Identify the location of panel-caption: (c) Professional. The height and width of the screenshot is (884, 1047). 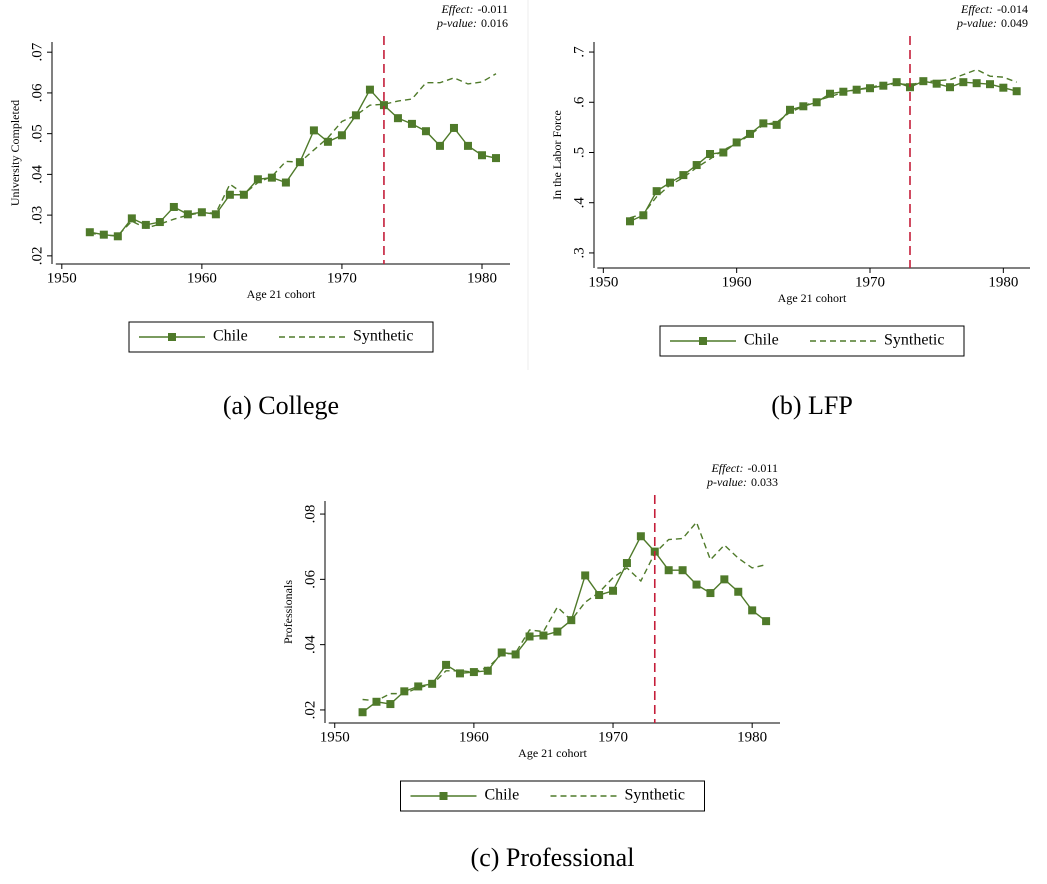
(553, 857).